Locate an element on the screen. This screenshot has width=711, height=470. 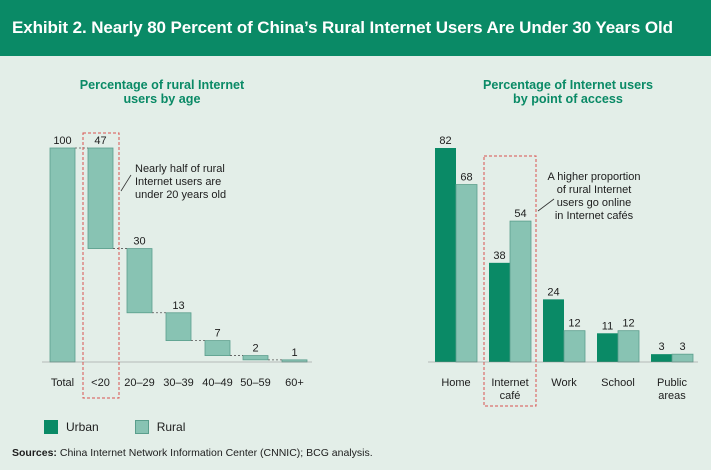
rural-value-label: 3 is located at coordinates (682, 347).